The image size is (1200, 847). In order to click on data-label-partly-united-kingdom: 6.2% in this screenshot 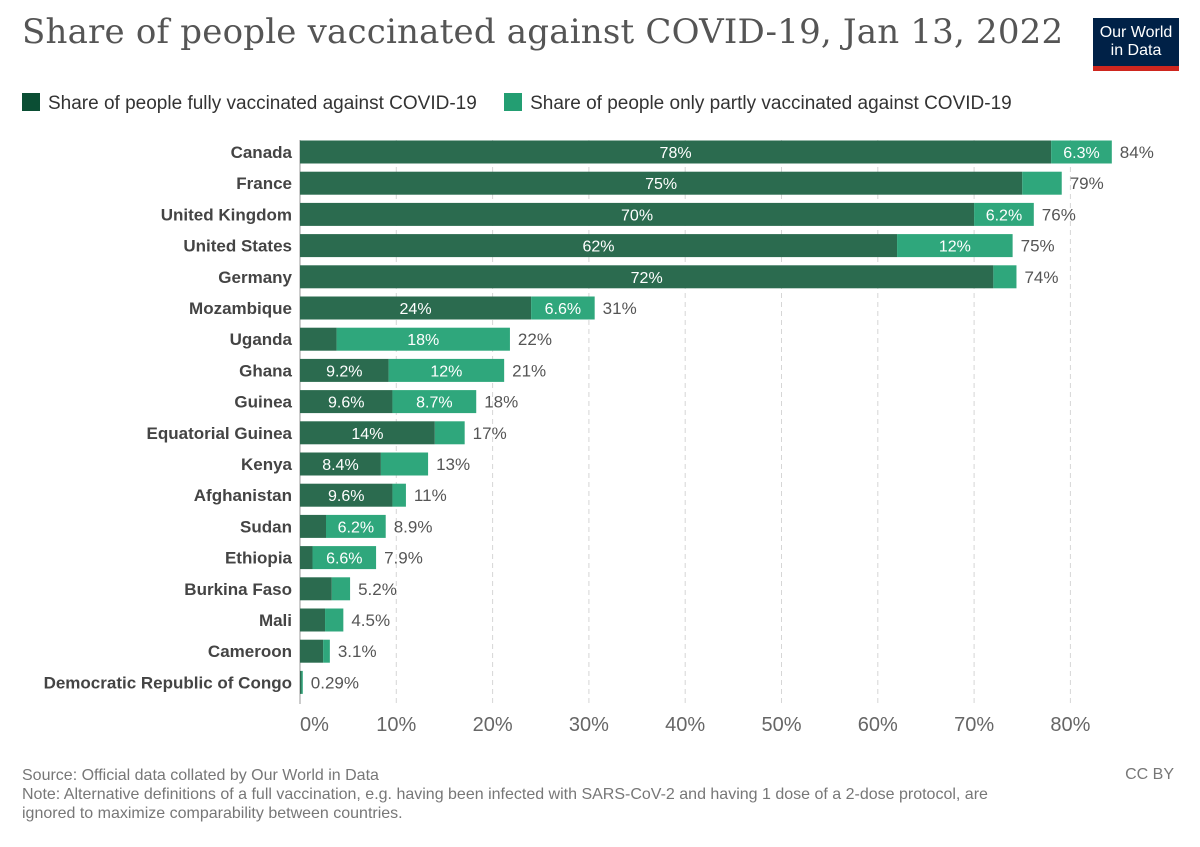, I will do `click(1004, 215)`.